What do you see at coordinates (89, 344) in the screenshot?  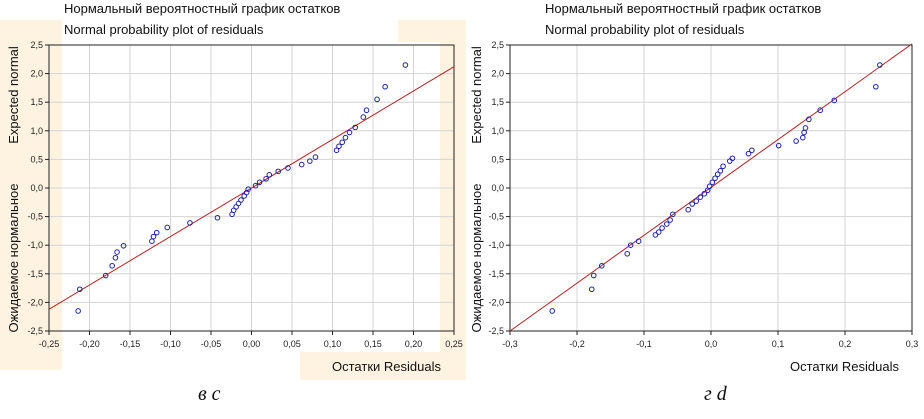 I see `x-tick-label: -0,20` at bounding box center [89, 344].